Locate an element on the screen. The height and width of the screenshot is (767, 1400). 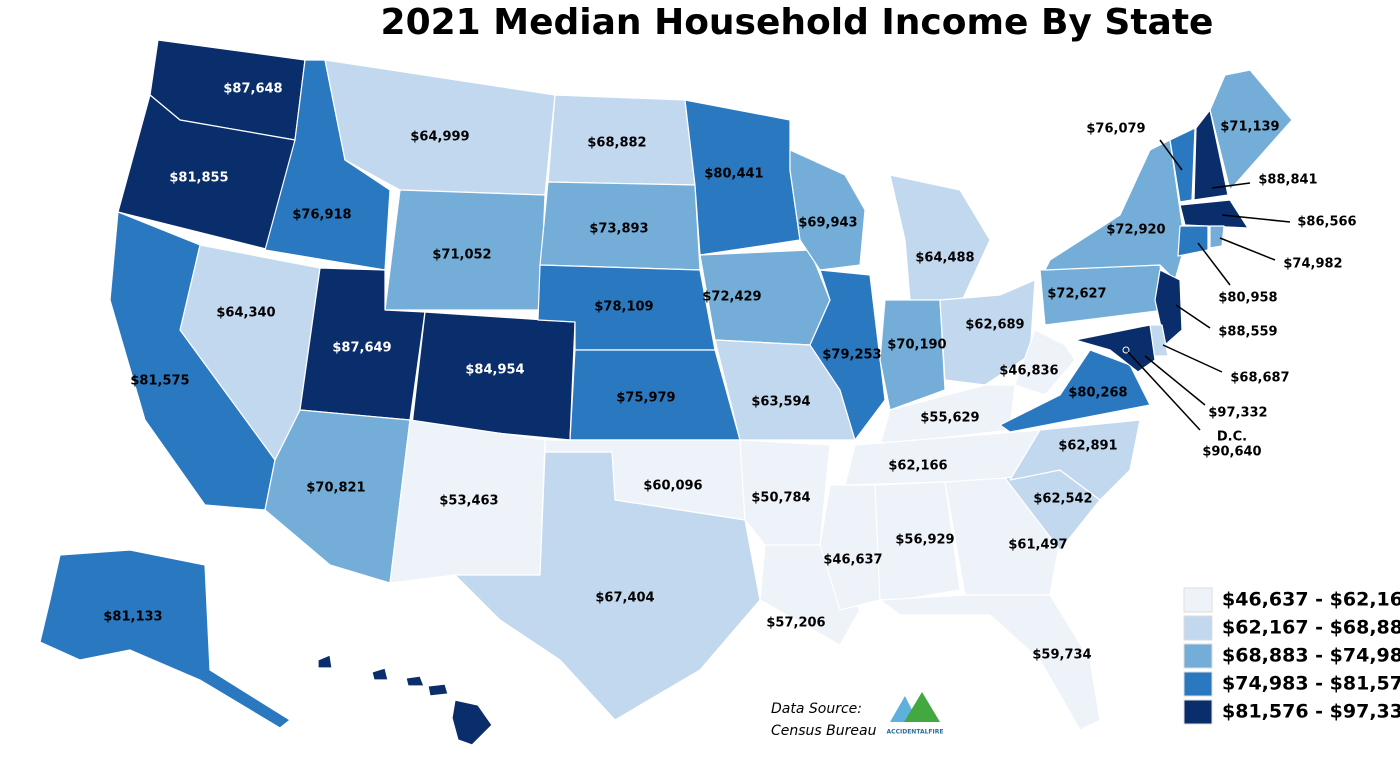
state-value-label: $70,190 is located at coordinates (916, 345).